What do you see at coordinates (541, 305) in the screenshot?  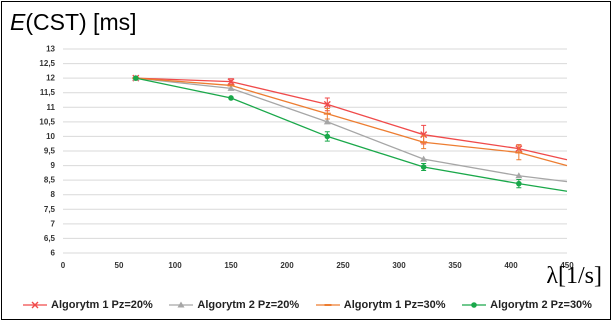 I see `legend-label: Algorytm 2 Pz=30%` at bounding box center [541, 305].